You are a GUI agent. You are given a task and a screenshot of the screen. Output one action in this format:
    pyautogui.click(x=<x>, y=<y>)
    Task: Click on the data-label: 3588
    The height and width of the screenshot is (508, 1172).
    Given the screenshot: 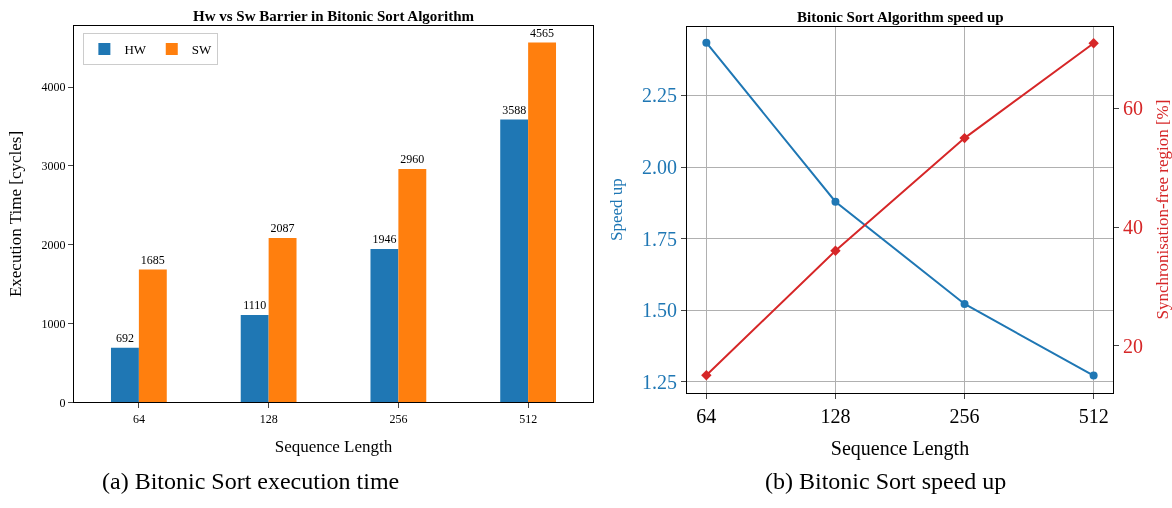 What is the action you would take?
    pyautogui.click(x=514, y=109)
    